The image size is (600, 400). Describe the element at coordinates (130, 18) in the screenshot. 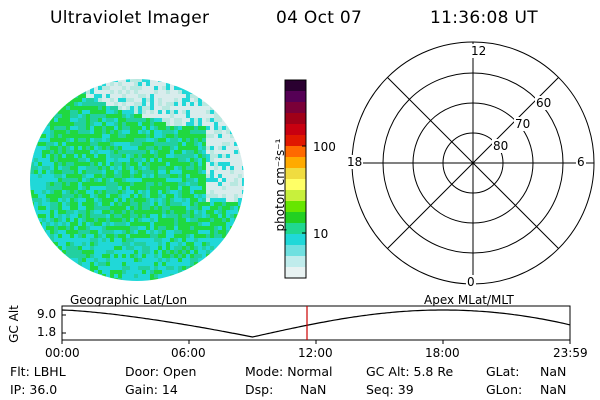

I see `instrument-title: Ultraviolet Imager` at that location.